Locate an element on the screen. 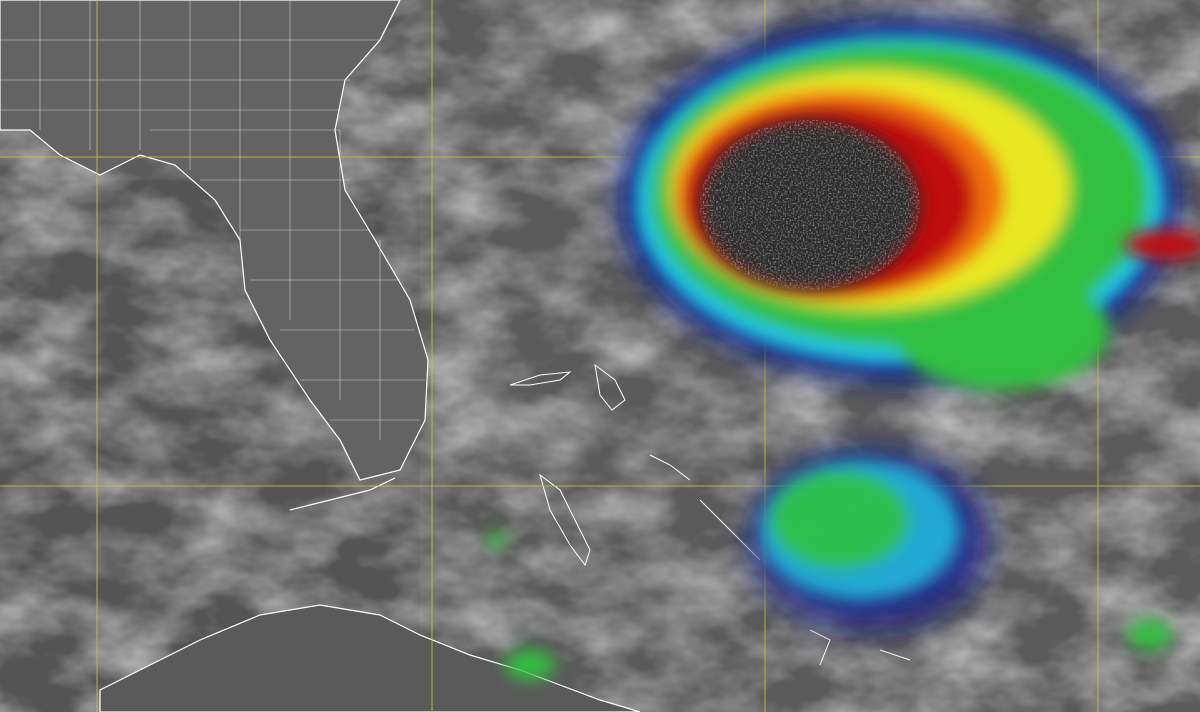 Image resolution: width=1200 pixels, height=712 pixels. bahamas is located at coordinates (710, 514).